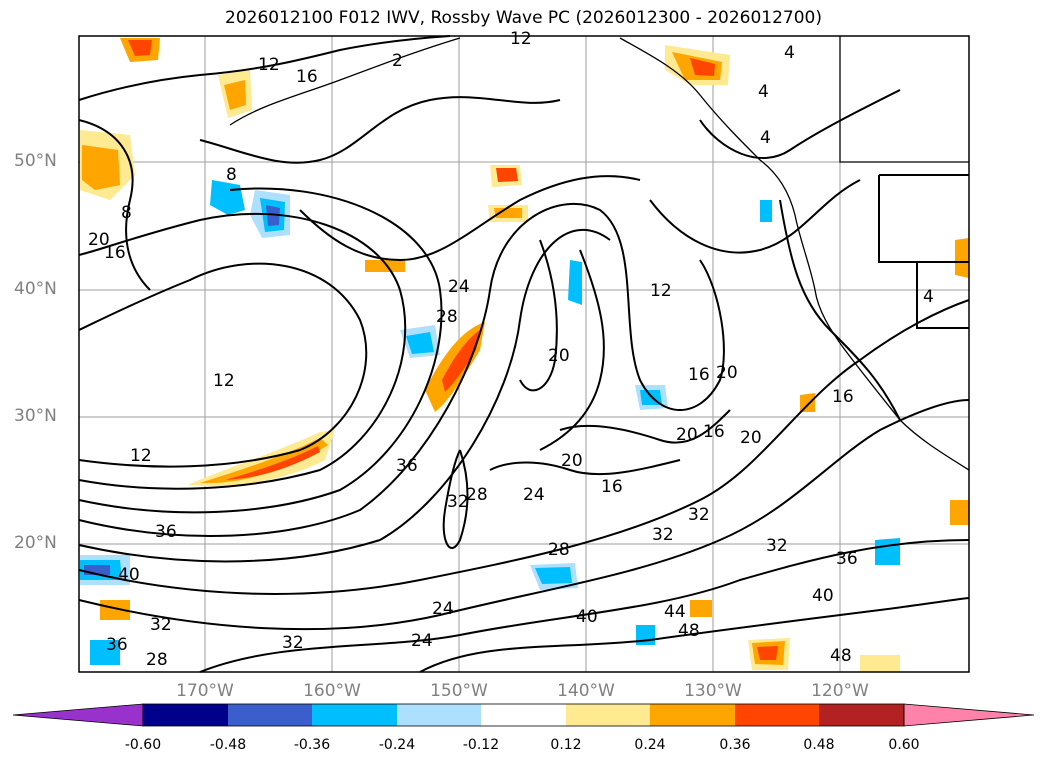 This screenshot has width=1047, height=765. Describe the element at coordinates (481, 745) in the screenshot. I see `colorbar-tick: -0.12` at that location.